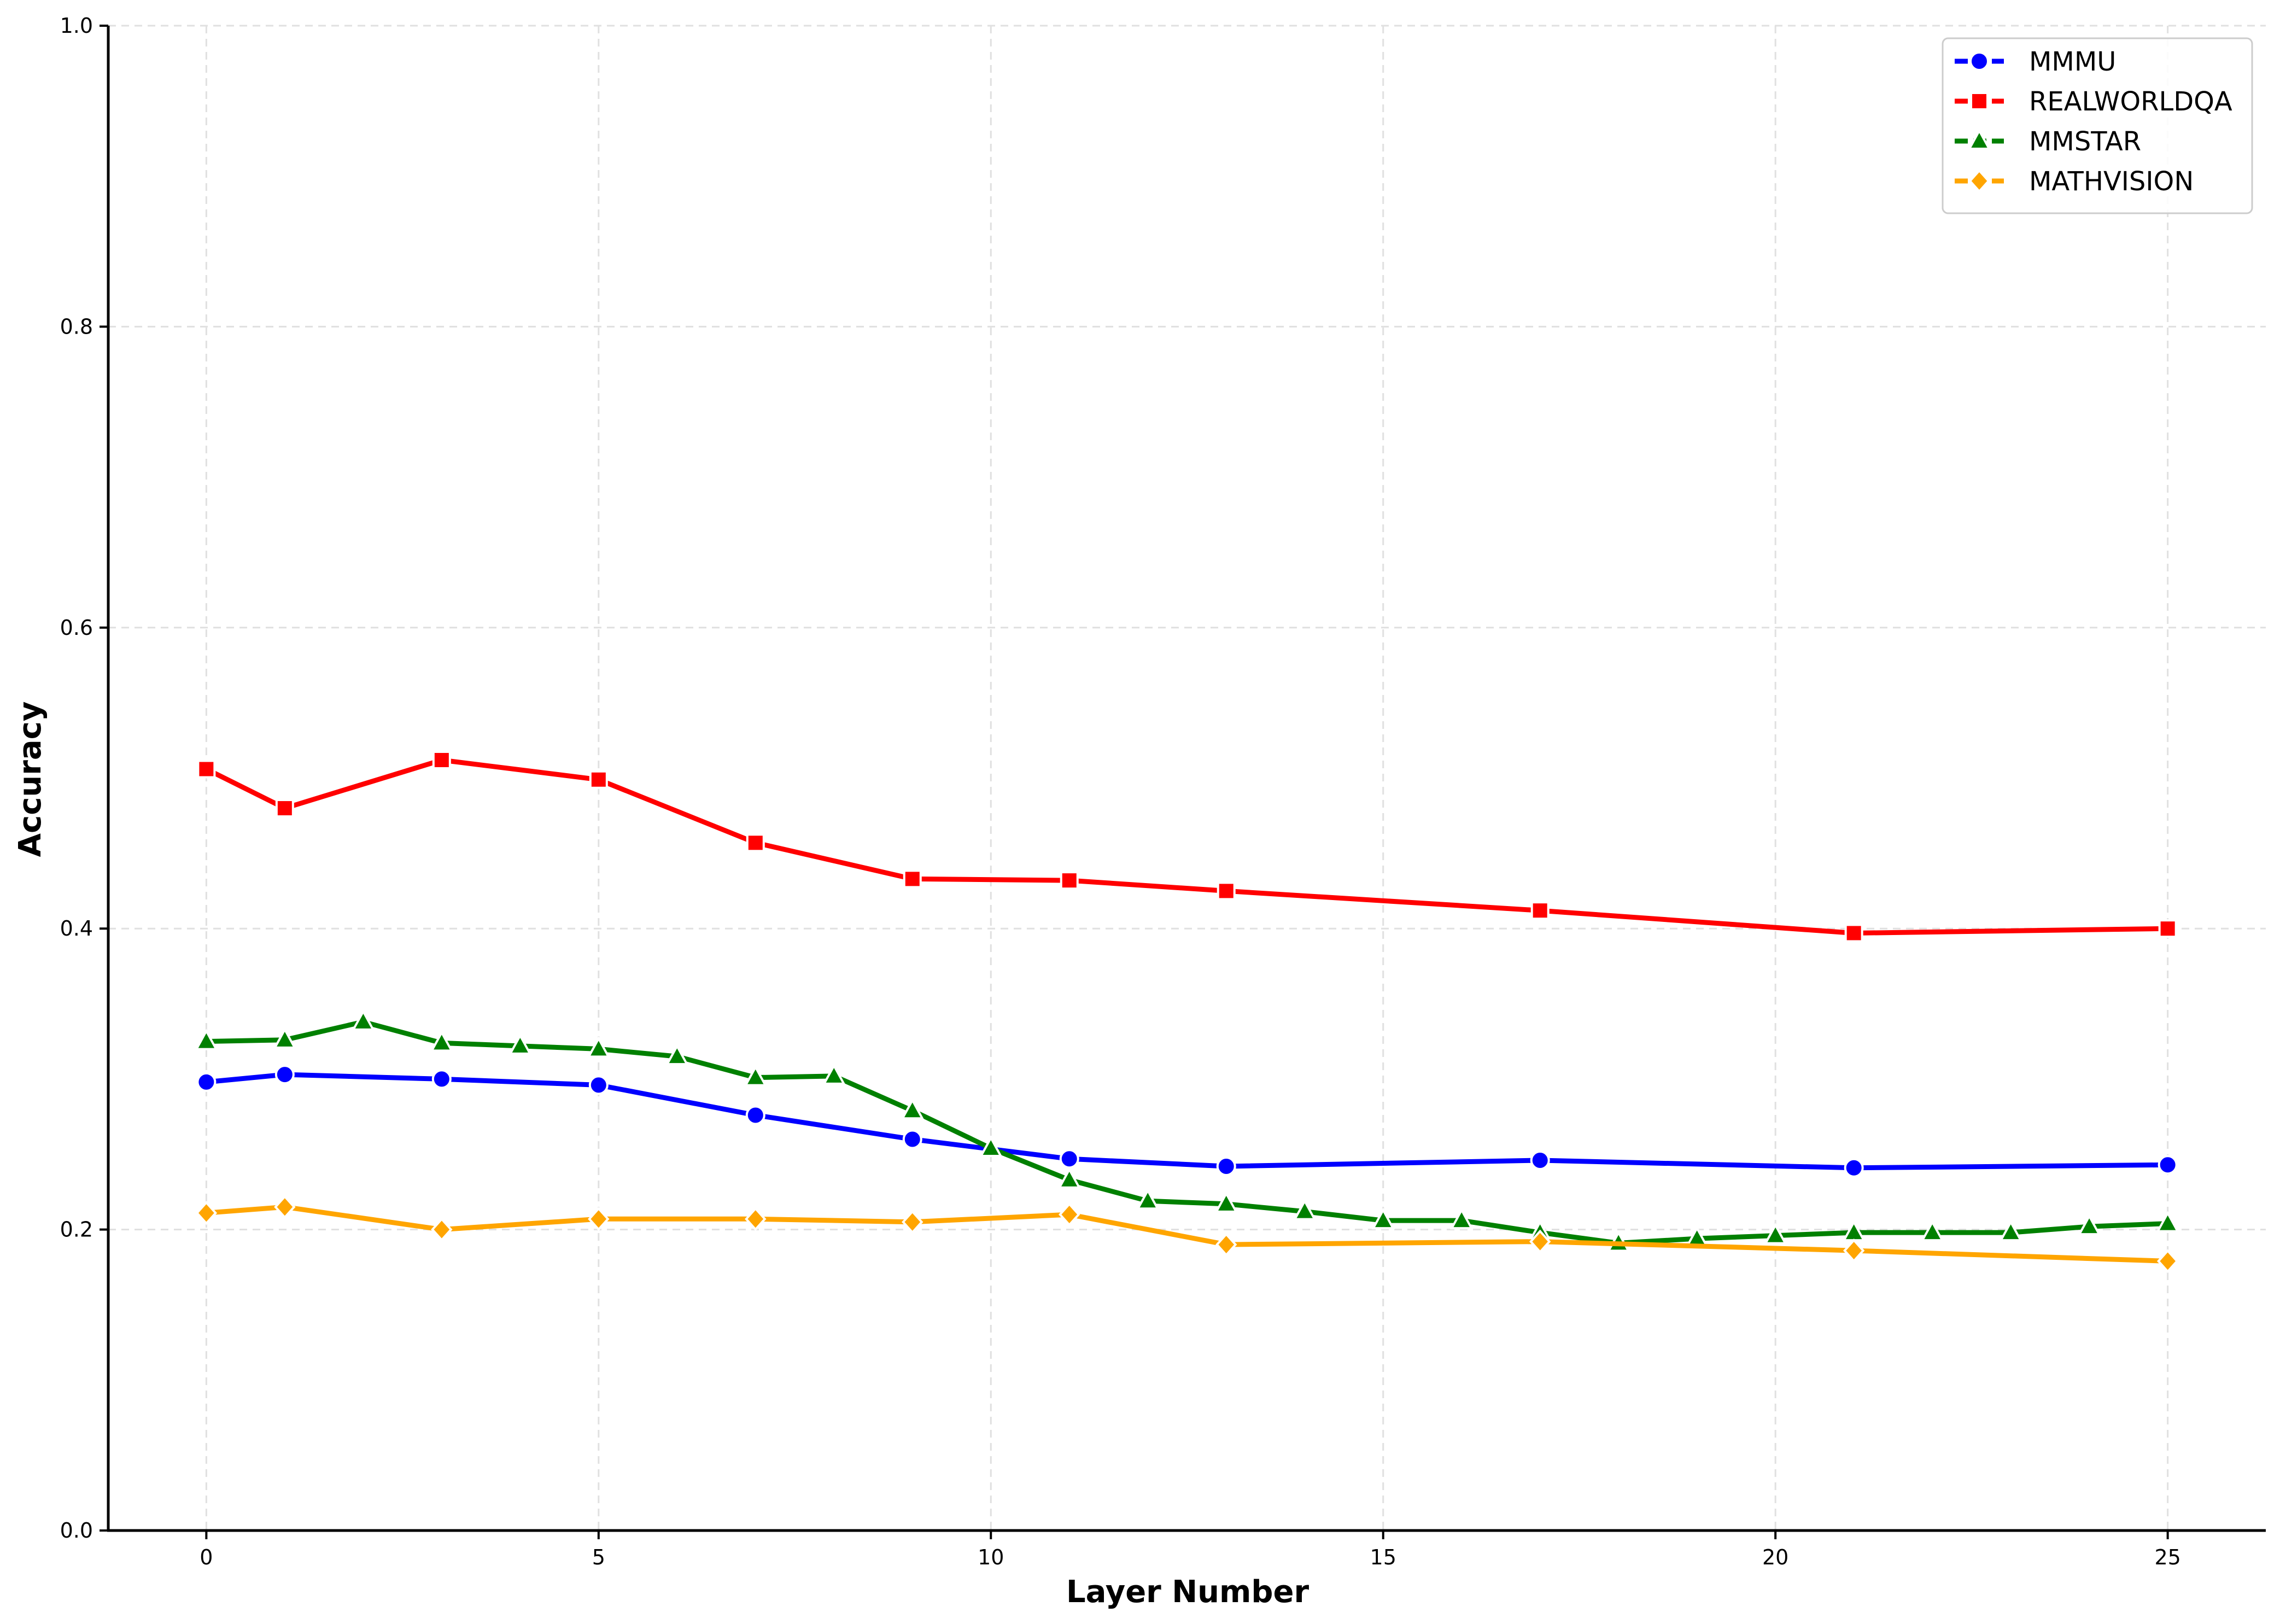 This screenshot has height=1624, width=2280. I want to click on y-tick-label: 0.8, so click(76, 326).